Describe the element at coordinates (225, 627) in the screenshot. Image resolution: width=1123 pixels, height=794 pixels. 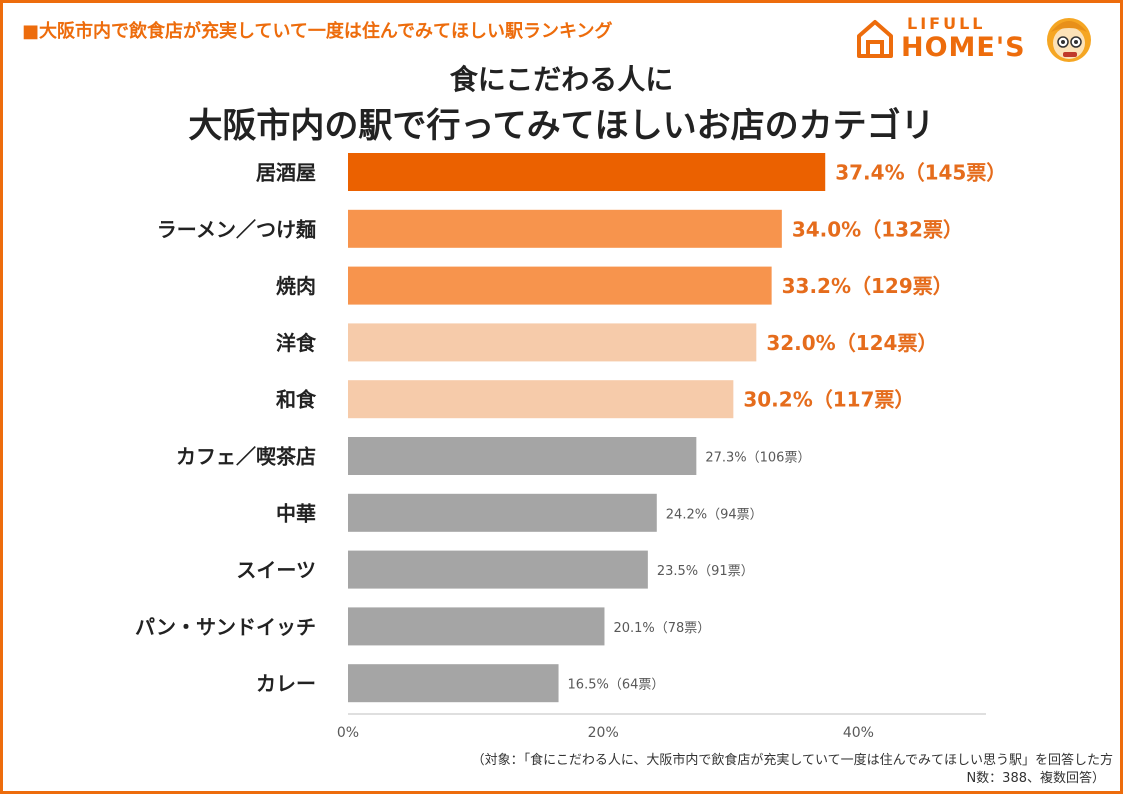
I see `category-label-8: パン・サンドイッチ` at that location.